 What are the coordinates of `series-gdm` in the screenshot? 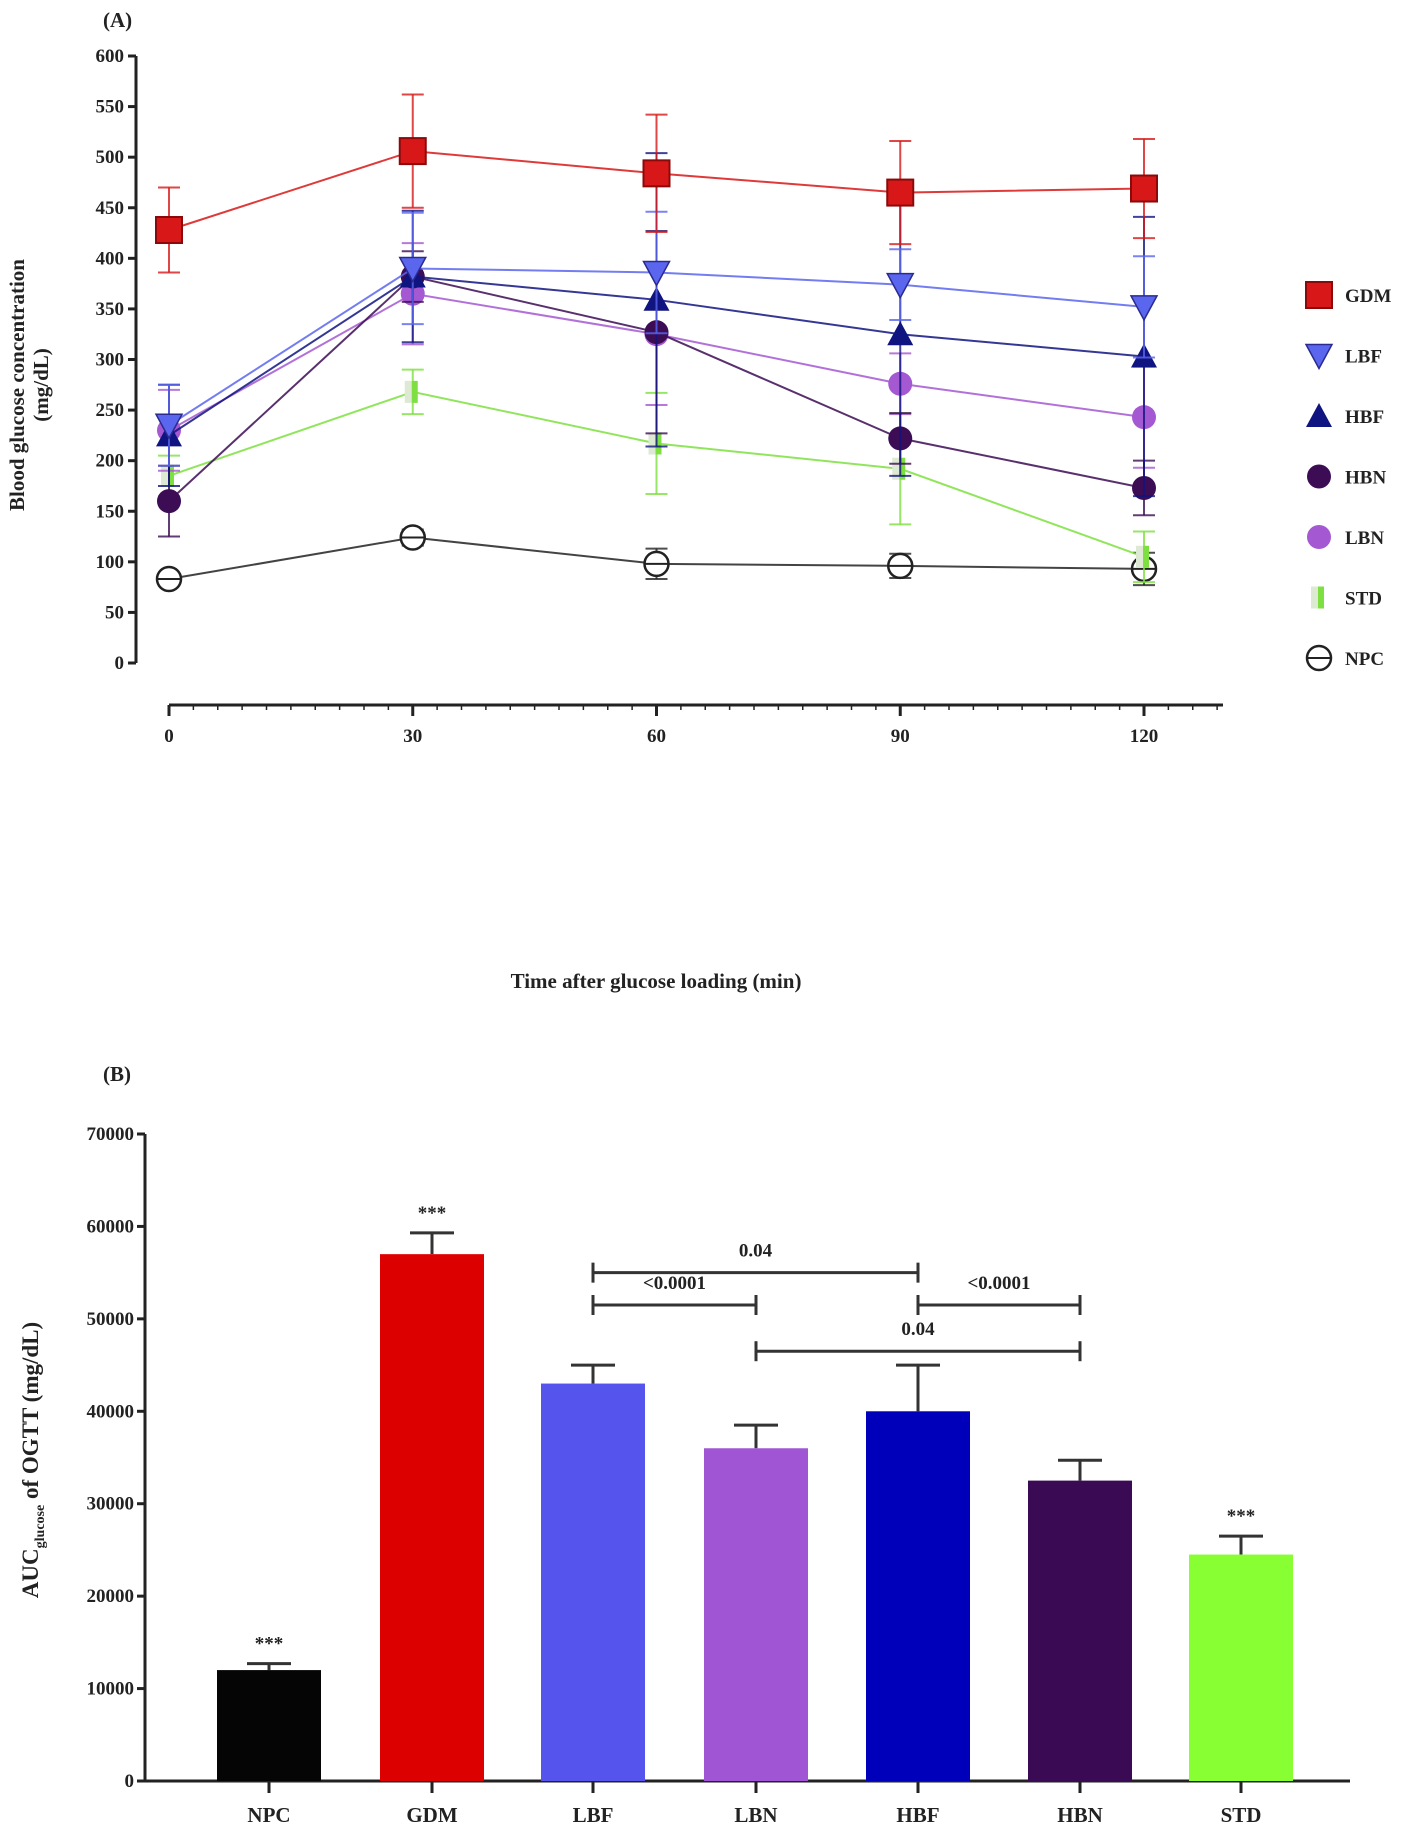 It's located at (656, 183).